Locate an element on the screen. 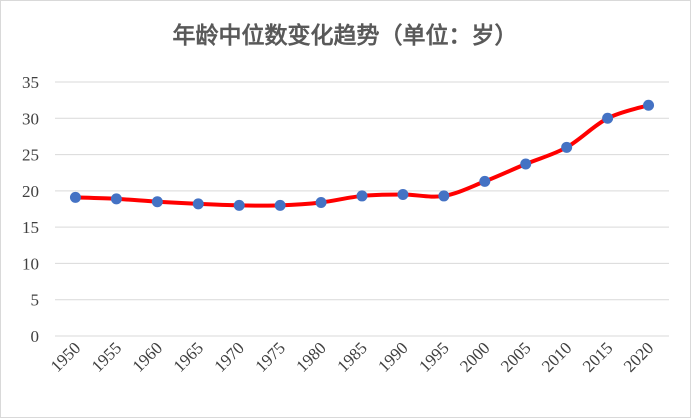 This screenshot has height=418, width=691. data-point-1970 is located at coordinates (239, 205).